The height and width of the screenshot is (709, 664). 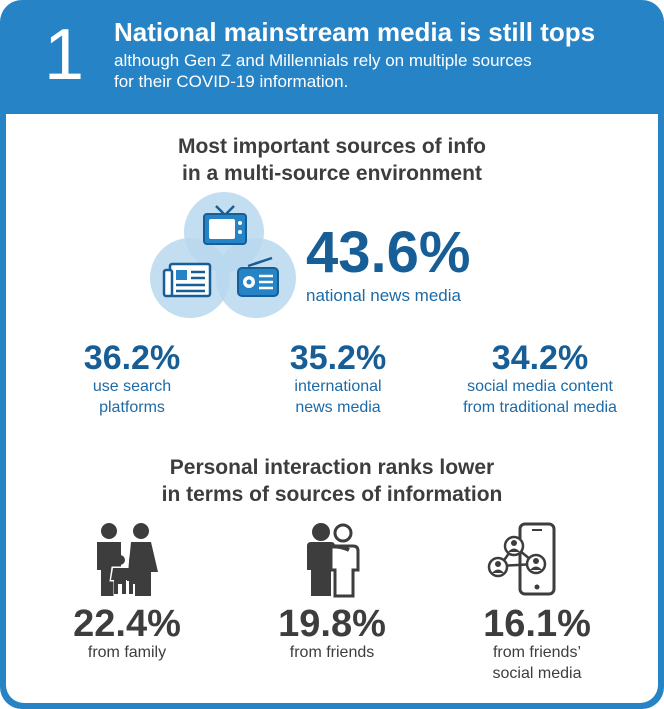 I want to click on section1-heading-line1: Most important sources of info, so click(x=331, y=146).